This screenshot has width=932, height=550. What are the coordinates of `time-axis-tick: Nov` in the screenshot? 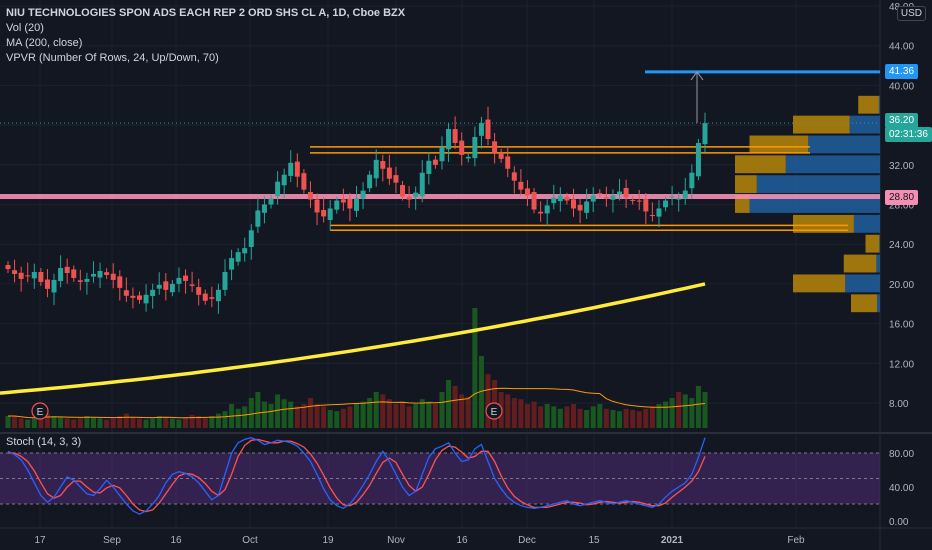 It's located at (396, 540).